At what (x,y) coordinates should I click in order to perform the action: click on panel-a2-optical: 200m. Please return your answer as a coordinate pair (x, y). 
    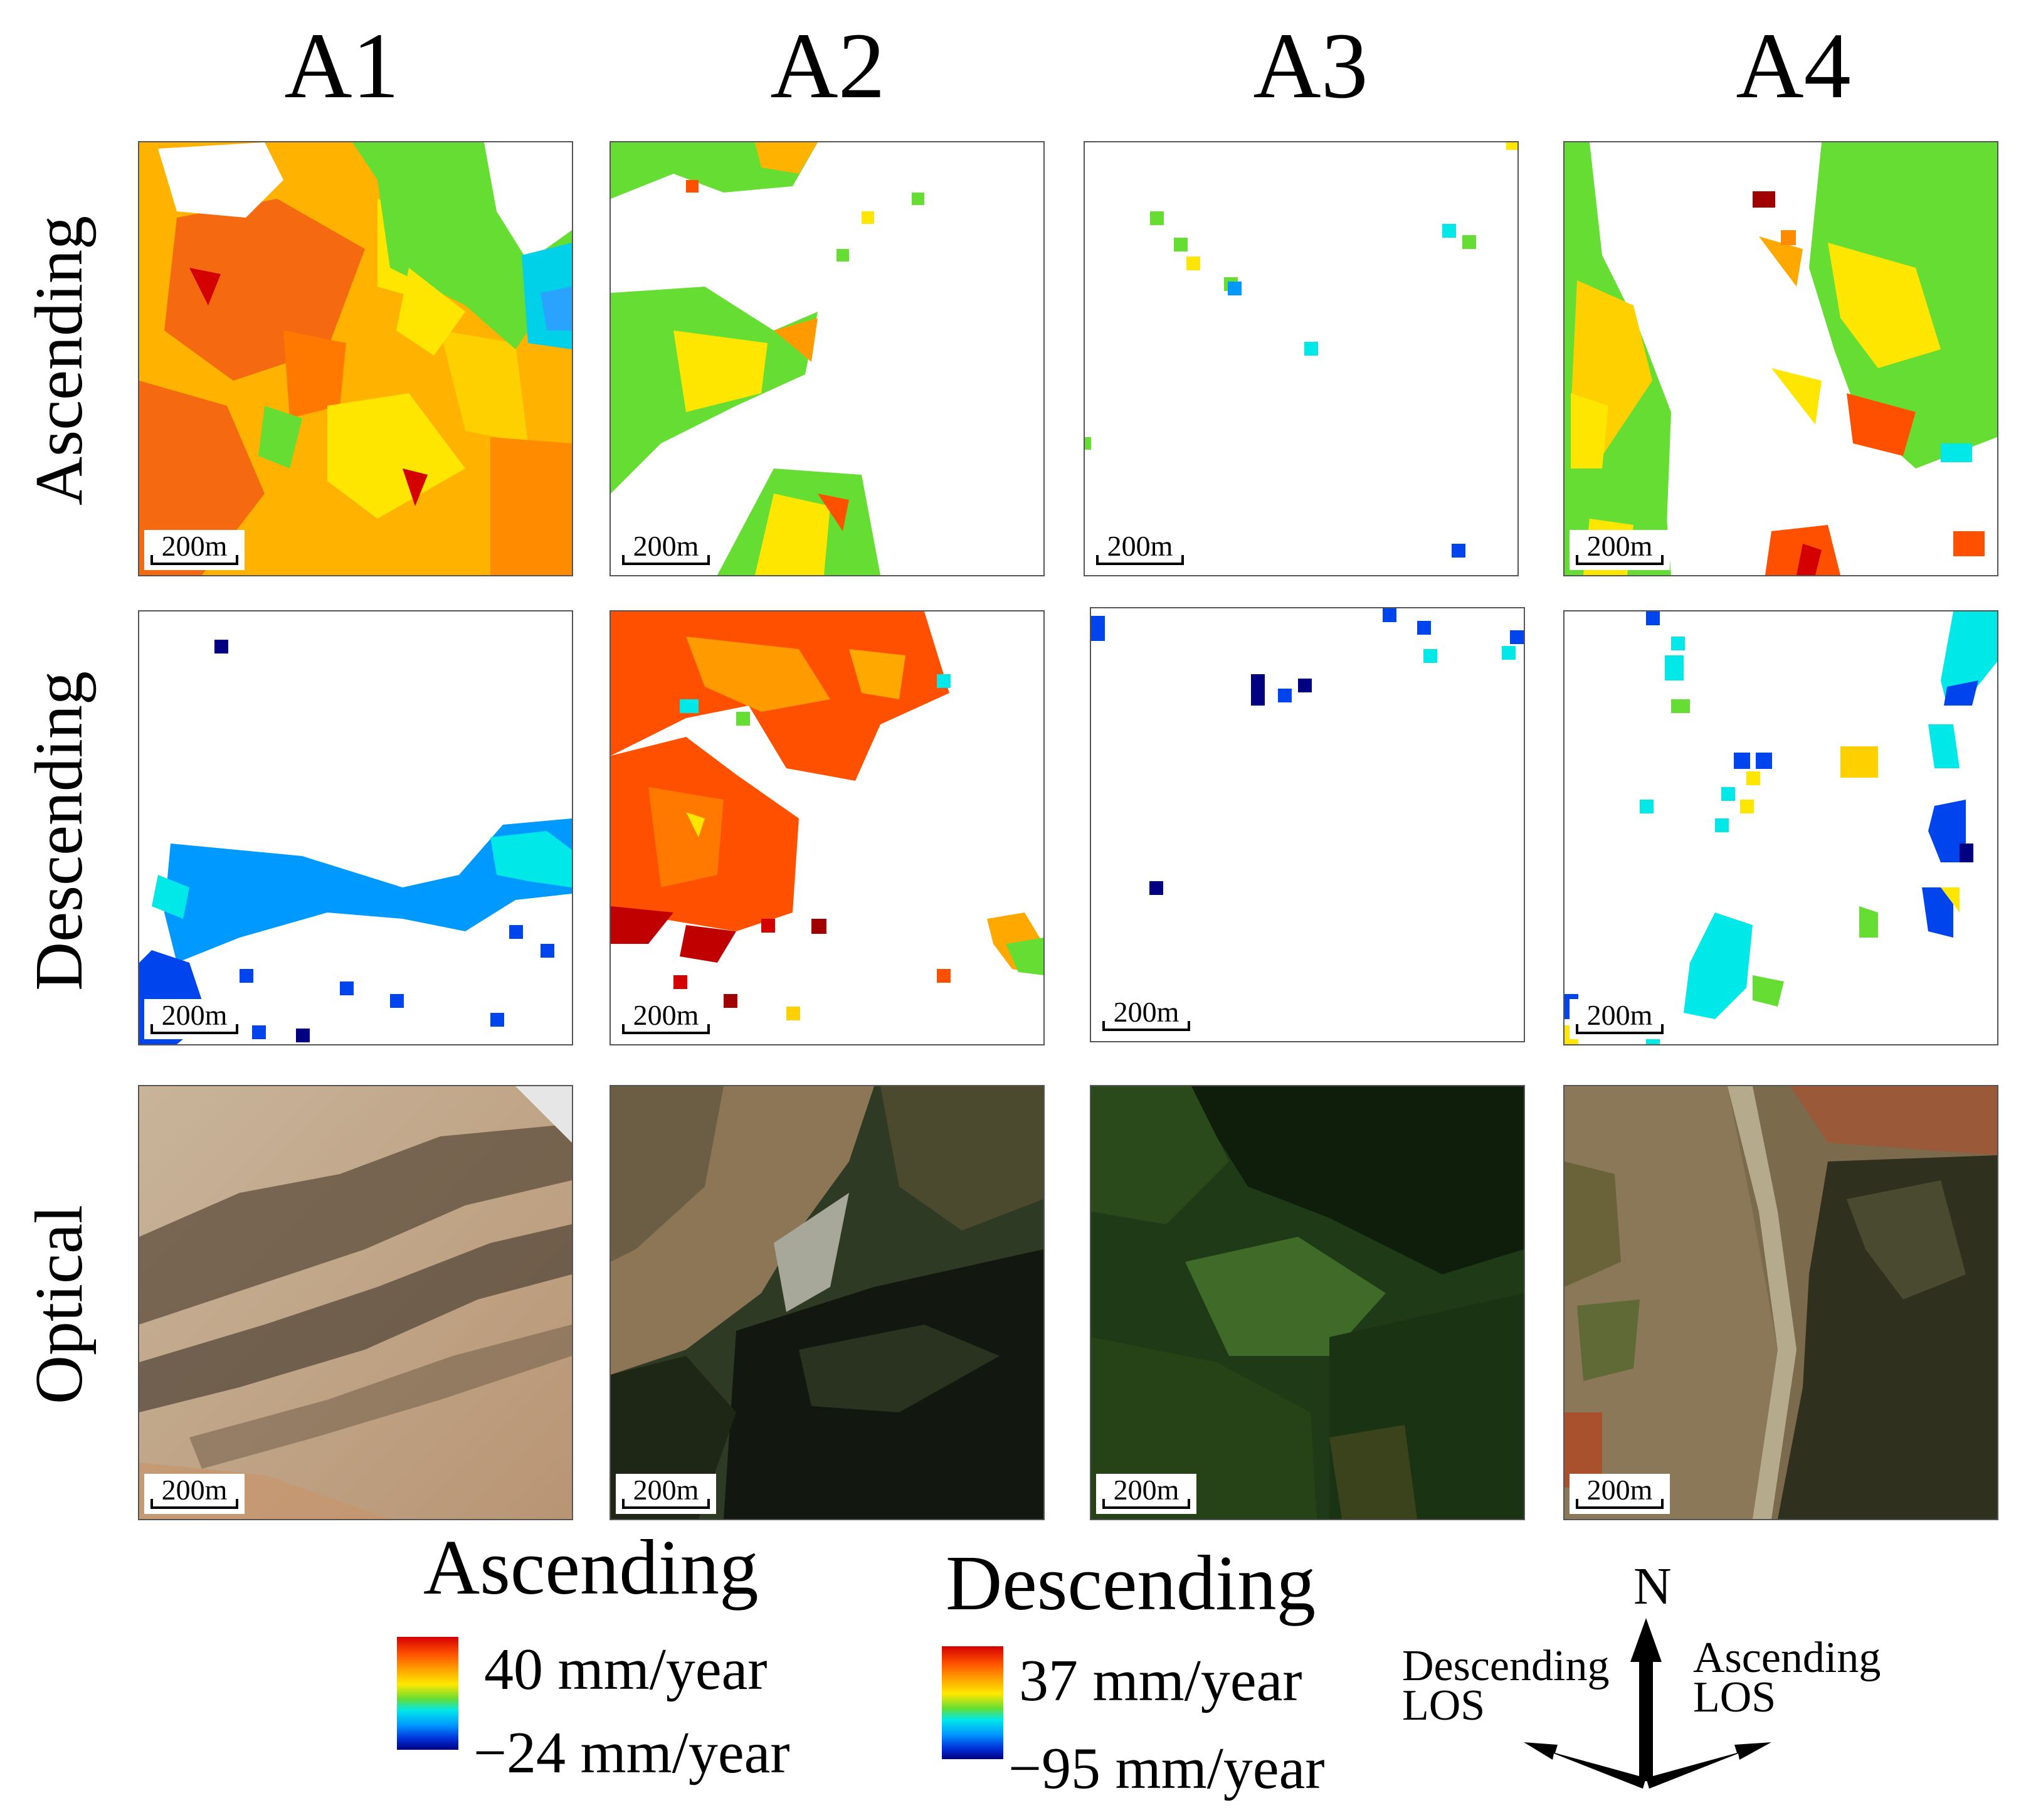
    Looking at the image, I should click on (827, 1302).